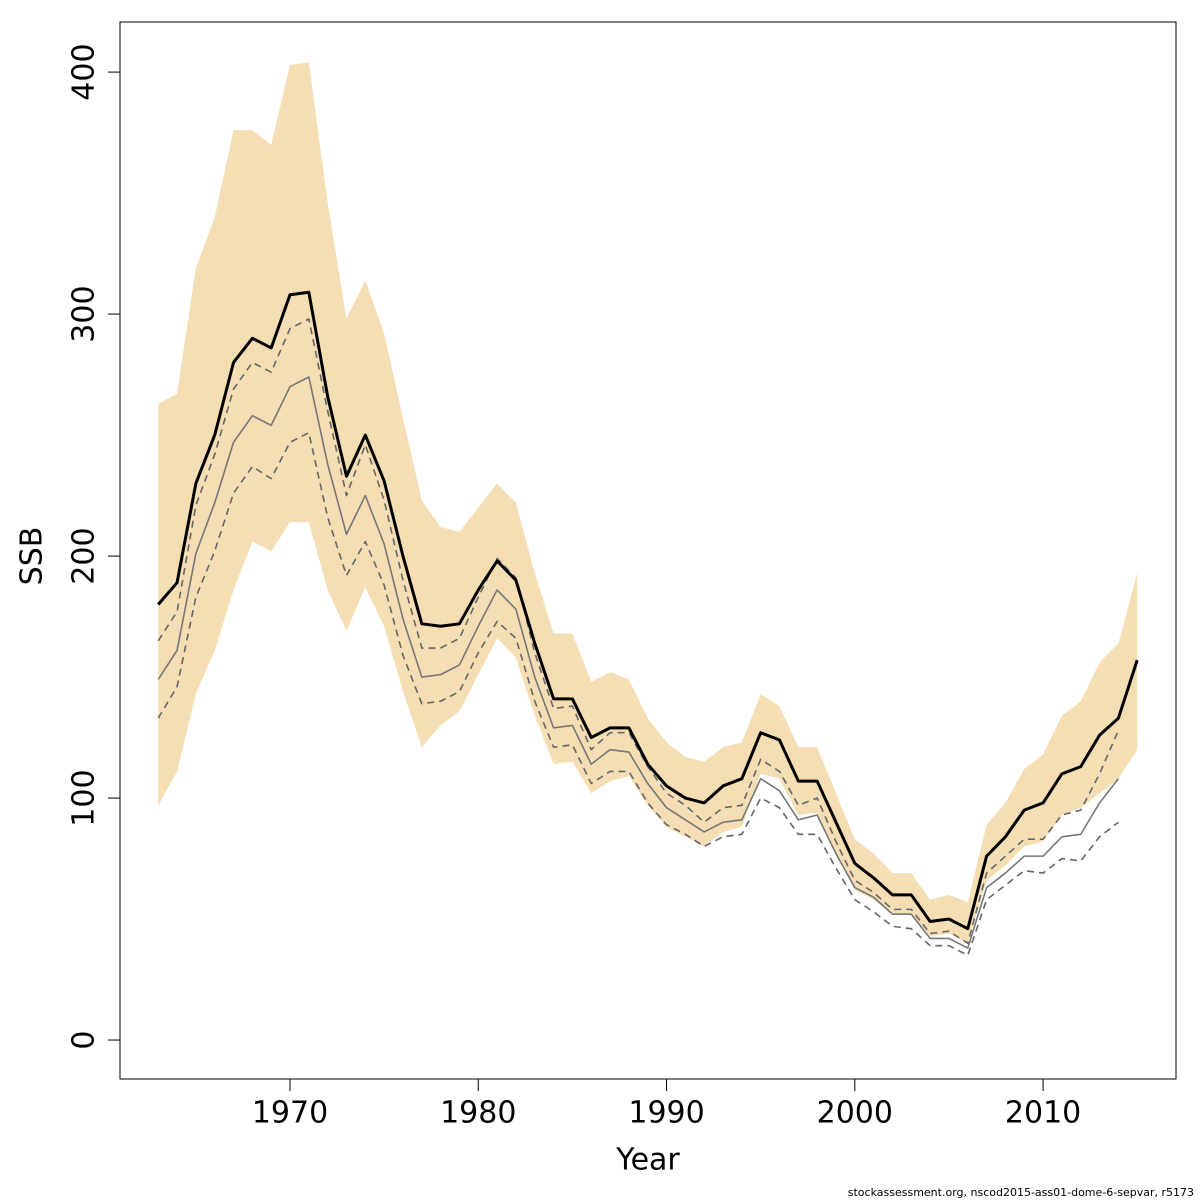 This screenshot has width=1200, height=1200. Describe the element at coordinates (647, 1160) in the screenshot. I see `x-axis-title: Year` at that location.